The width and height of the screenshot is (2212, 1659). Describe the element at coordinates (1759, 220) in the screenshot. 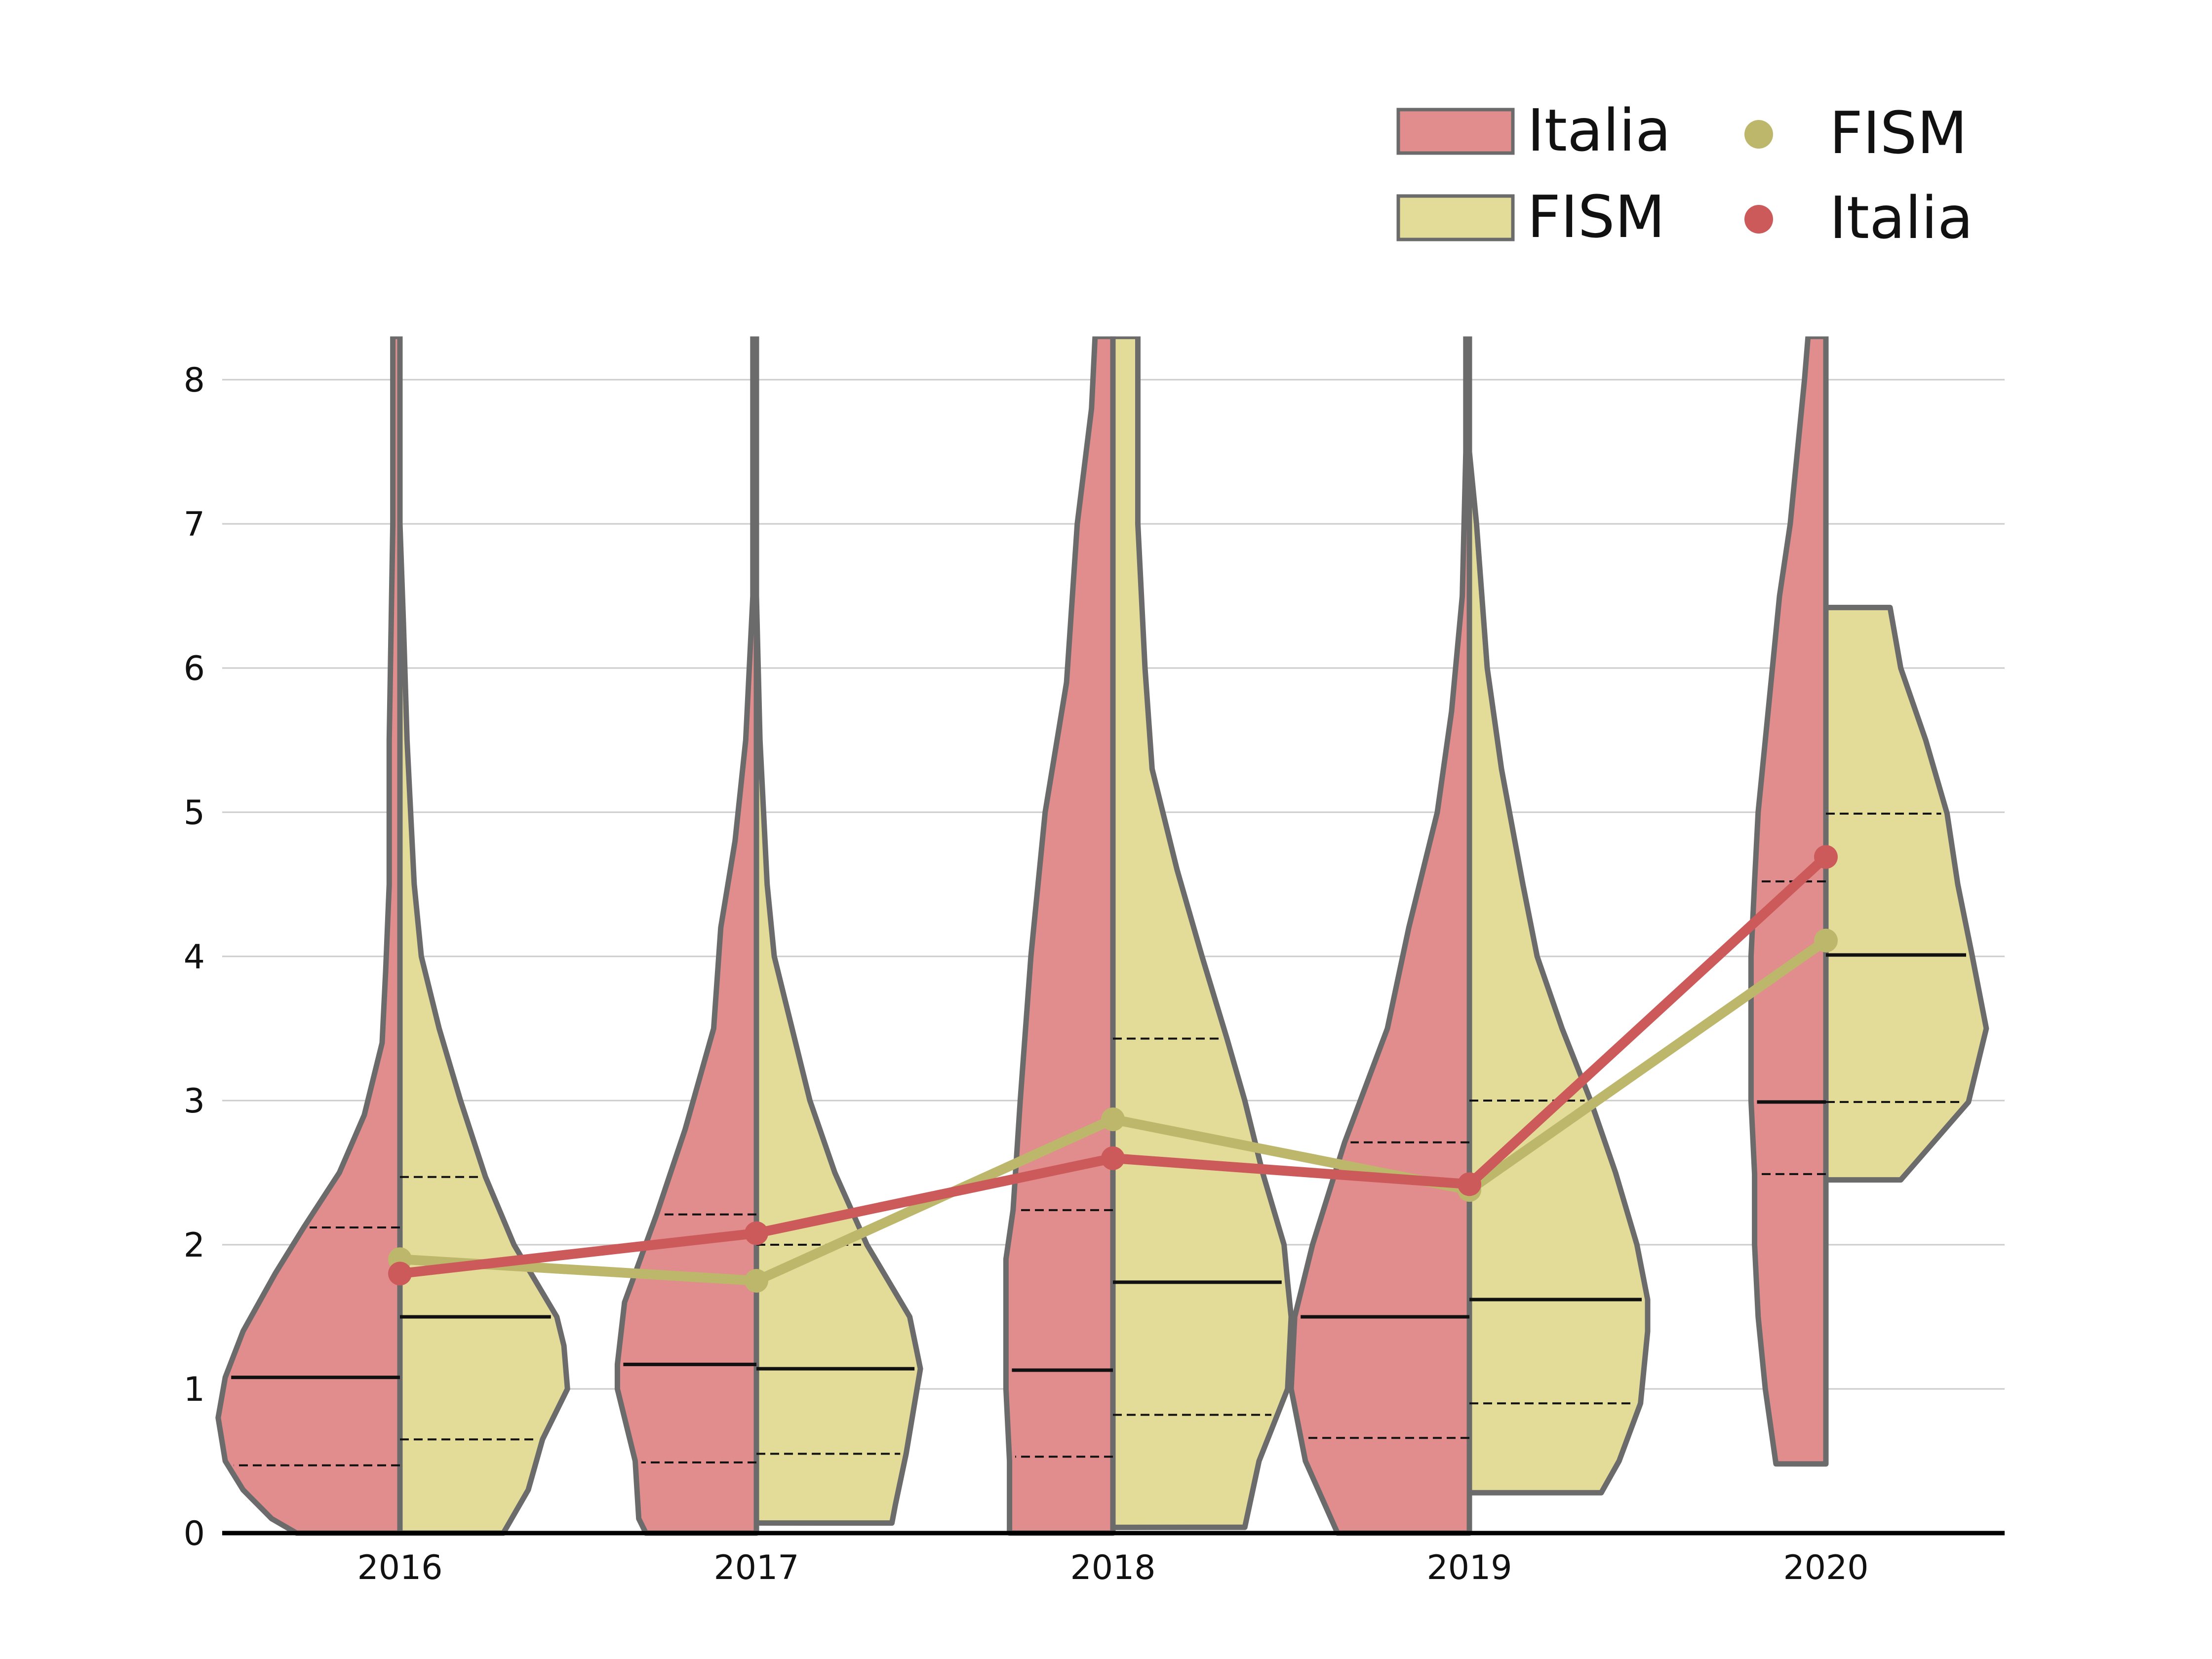

I see `legend-marker-italia` at that location.